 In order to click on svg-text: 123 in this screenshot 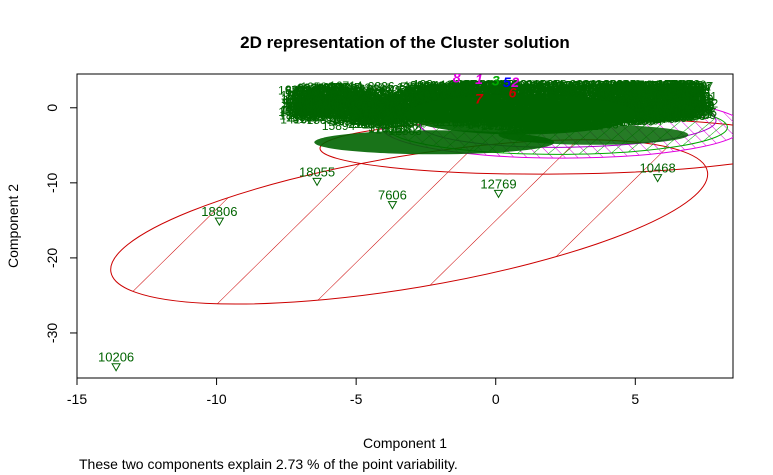, I will do `click(423, 84)`.